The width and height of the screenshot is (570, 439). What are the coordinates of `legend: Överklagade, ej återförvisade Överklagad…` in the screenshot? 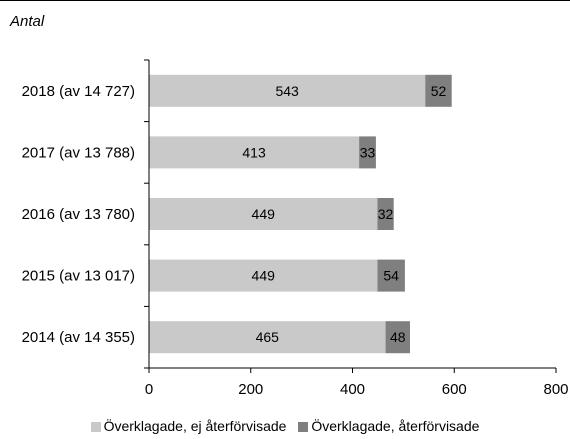 It's located at (285, 426).